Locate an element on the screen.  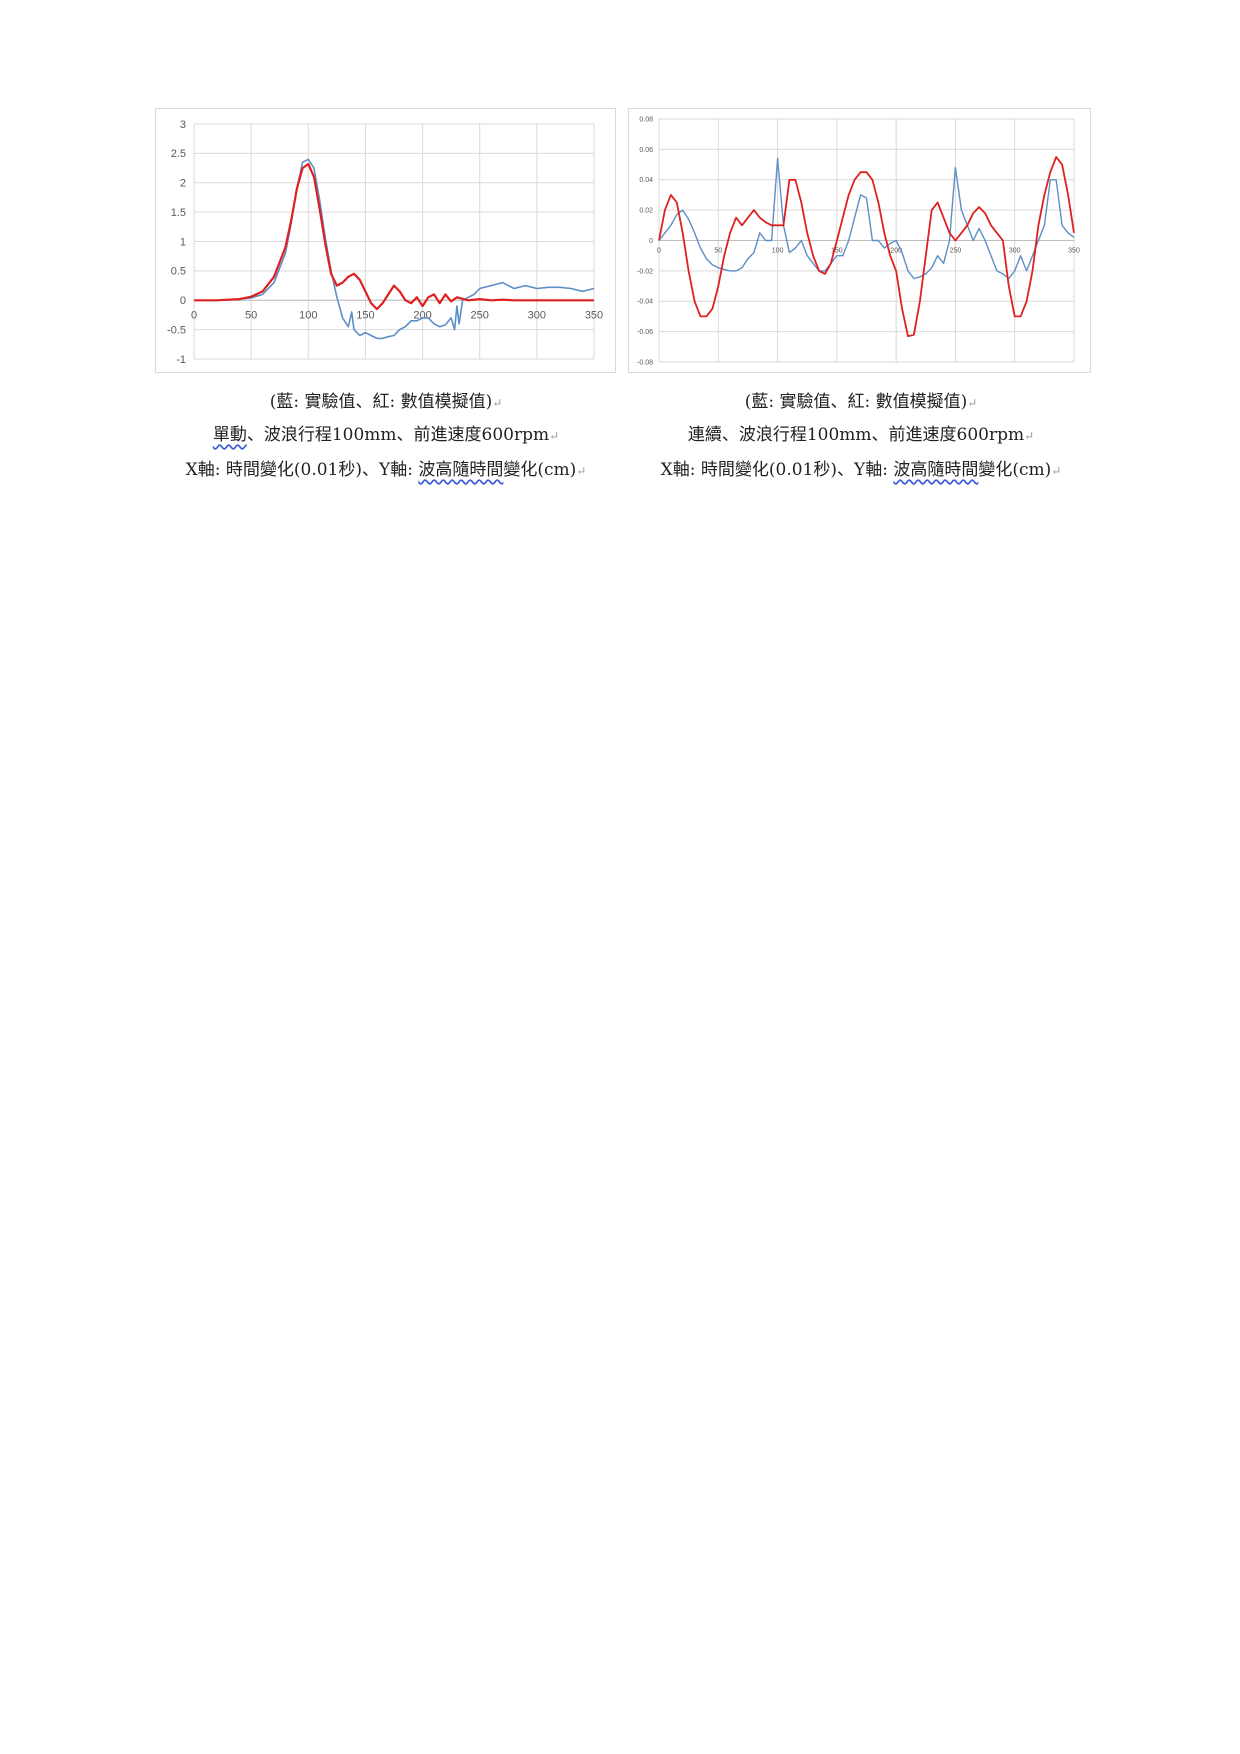
chart-single-wave: -1 -0.5 0 0.5 1 1.5 2 2.5 3 0 50 100 150 200 250 300 350 is located at coordinates (385, 240).